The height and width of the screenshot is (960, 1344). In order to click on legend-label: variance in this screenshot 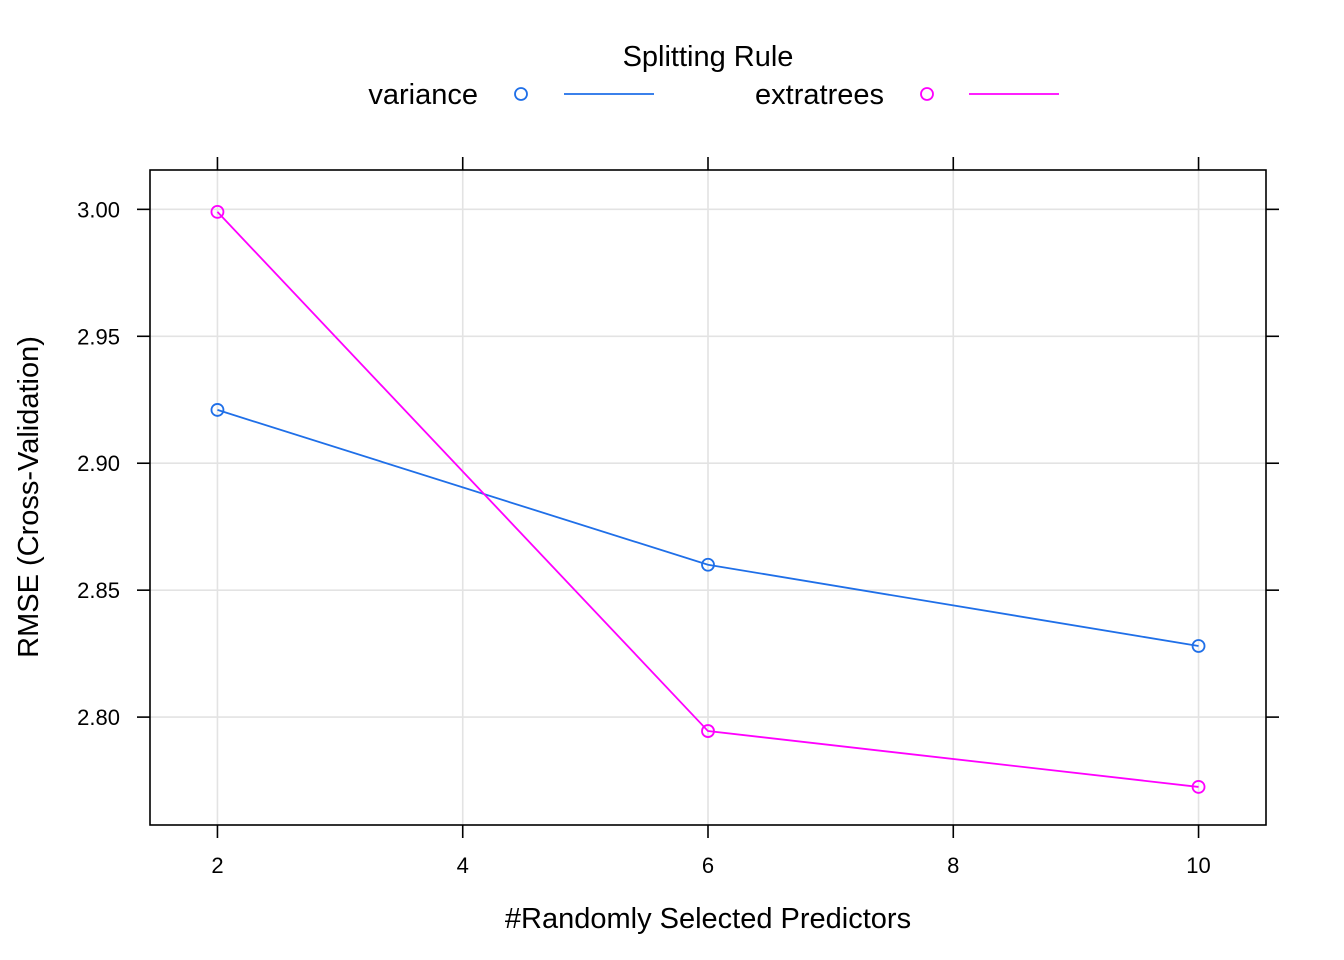, I will do `click(423, 95)`.